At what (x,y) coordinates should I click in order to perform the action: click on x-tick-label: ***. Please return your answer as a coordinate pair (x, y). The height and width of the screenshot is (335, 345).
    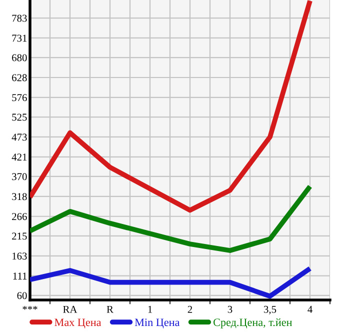
    Looking at the image, I should click on (30, 308).